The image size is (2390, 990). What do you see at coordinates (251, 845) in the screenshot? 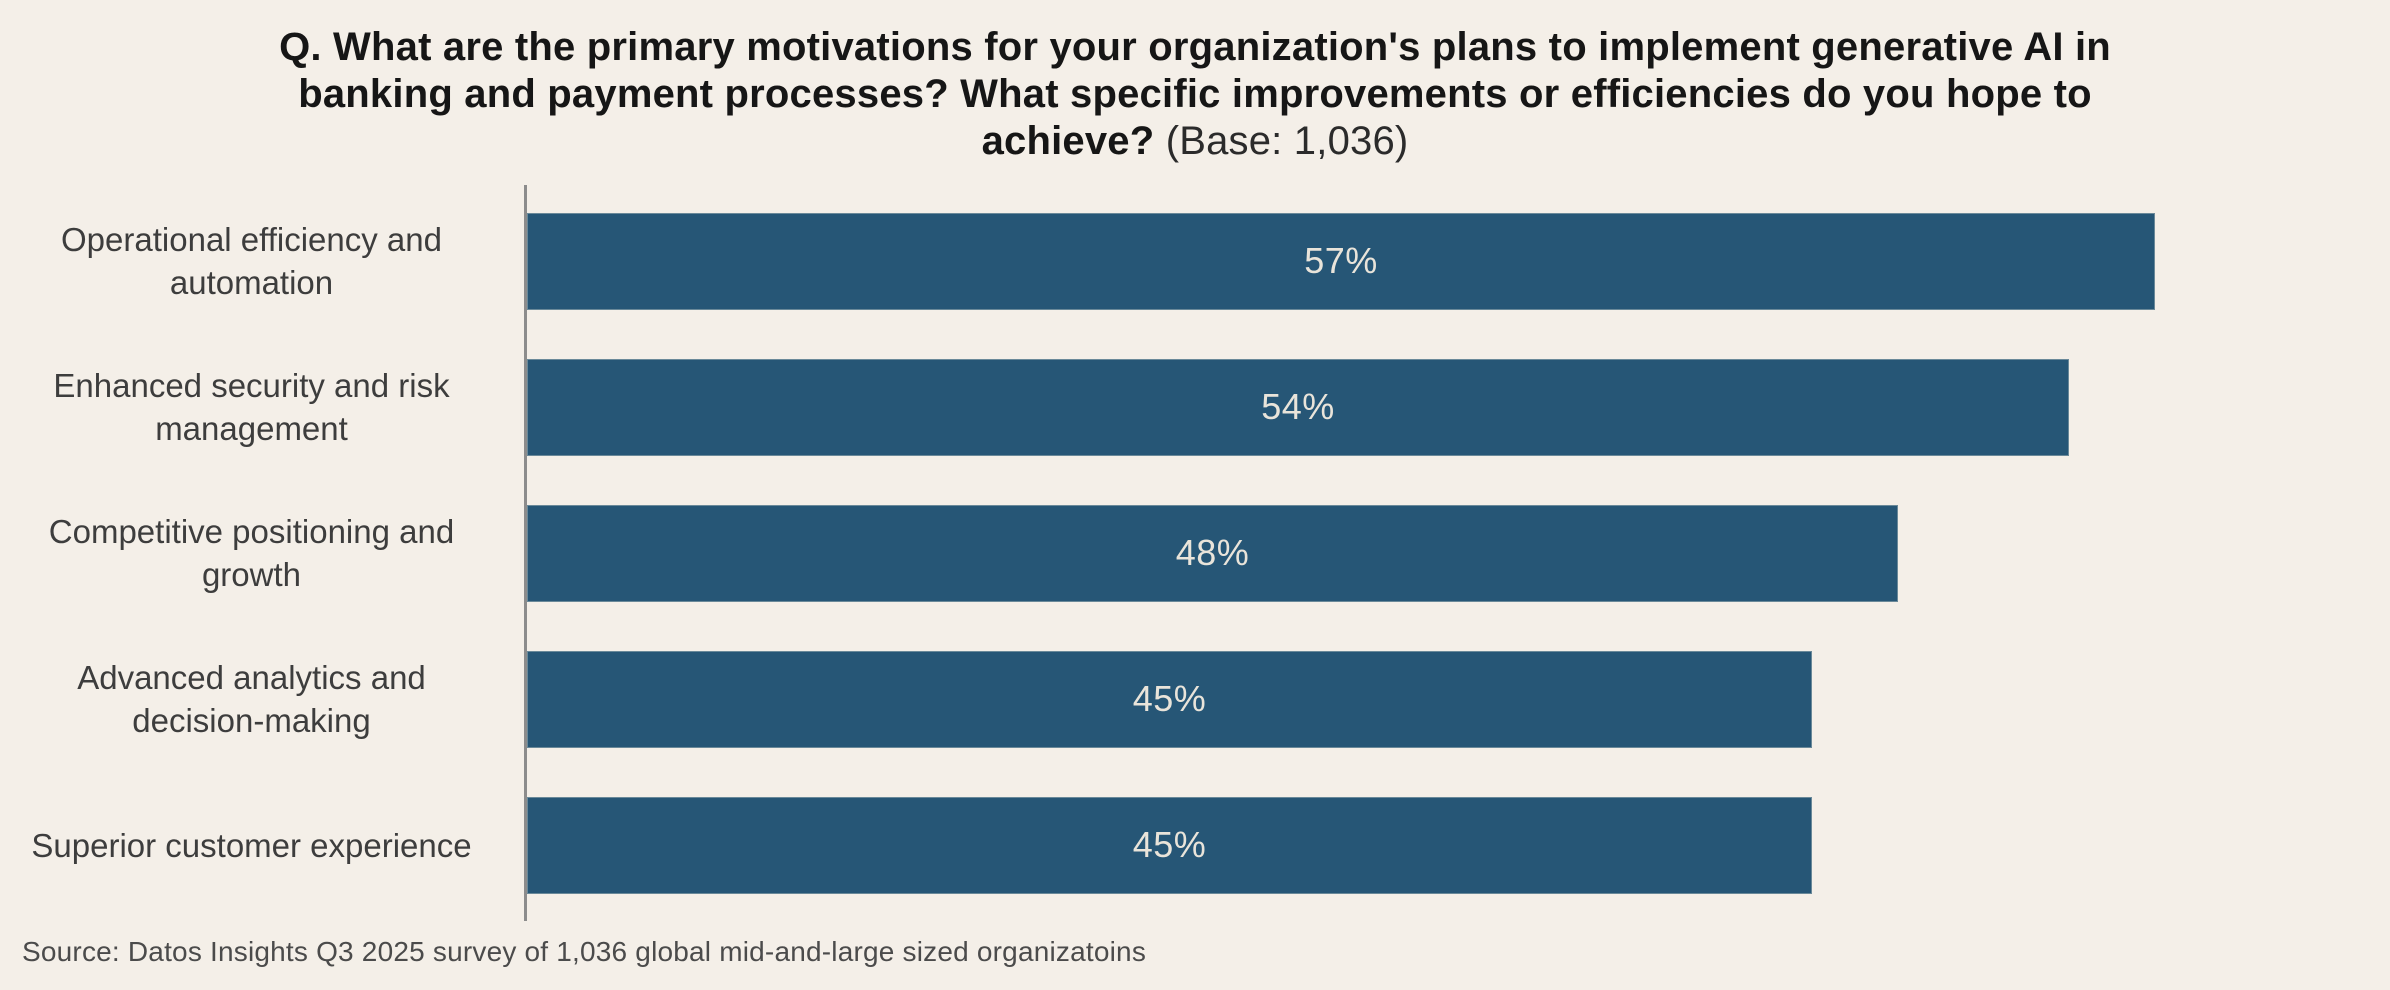
I see `category-label: Superior customer experience` at bounding box center [251, 845].